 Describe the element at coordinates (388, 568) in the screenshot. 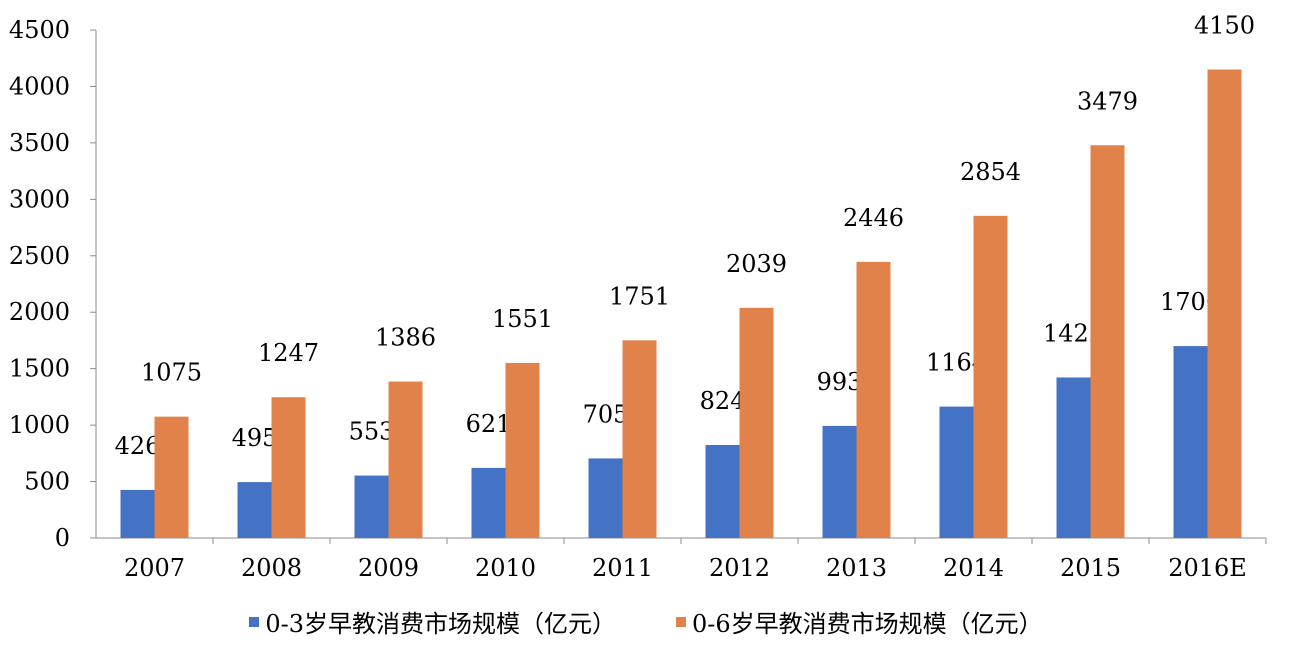

I see `x-tick-label: 2009` at that location.